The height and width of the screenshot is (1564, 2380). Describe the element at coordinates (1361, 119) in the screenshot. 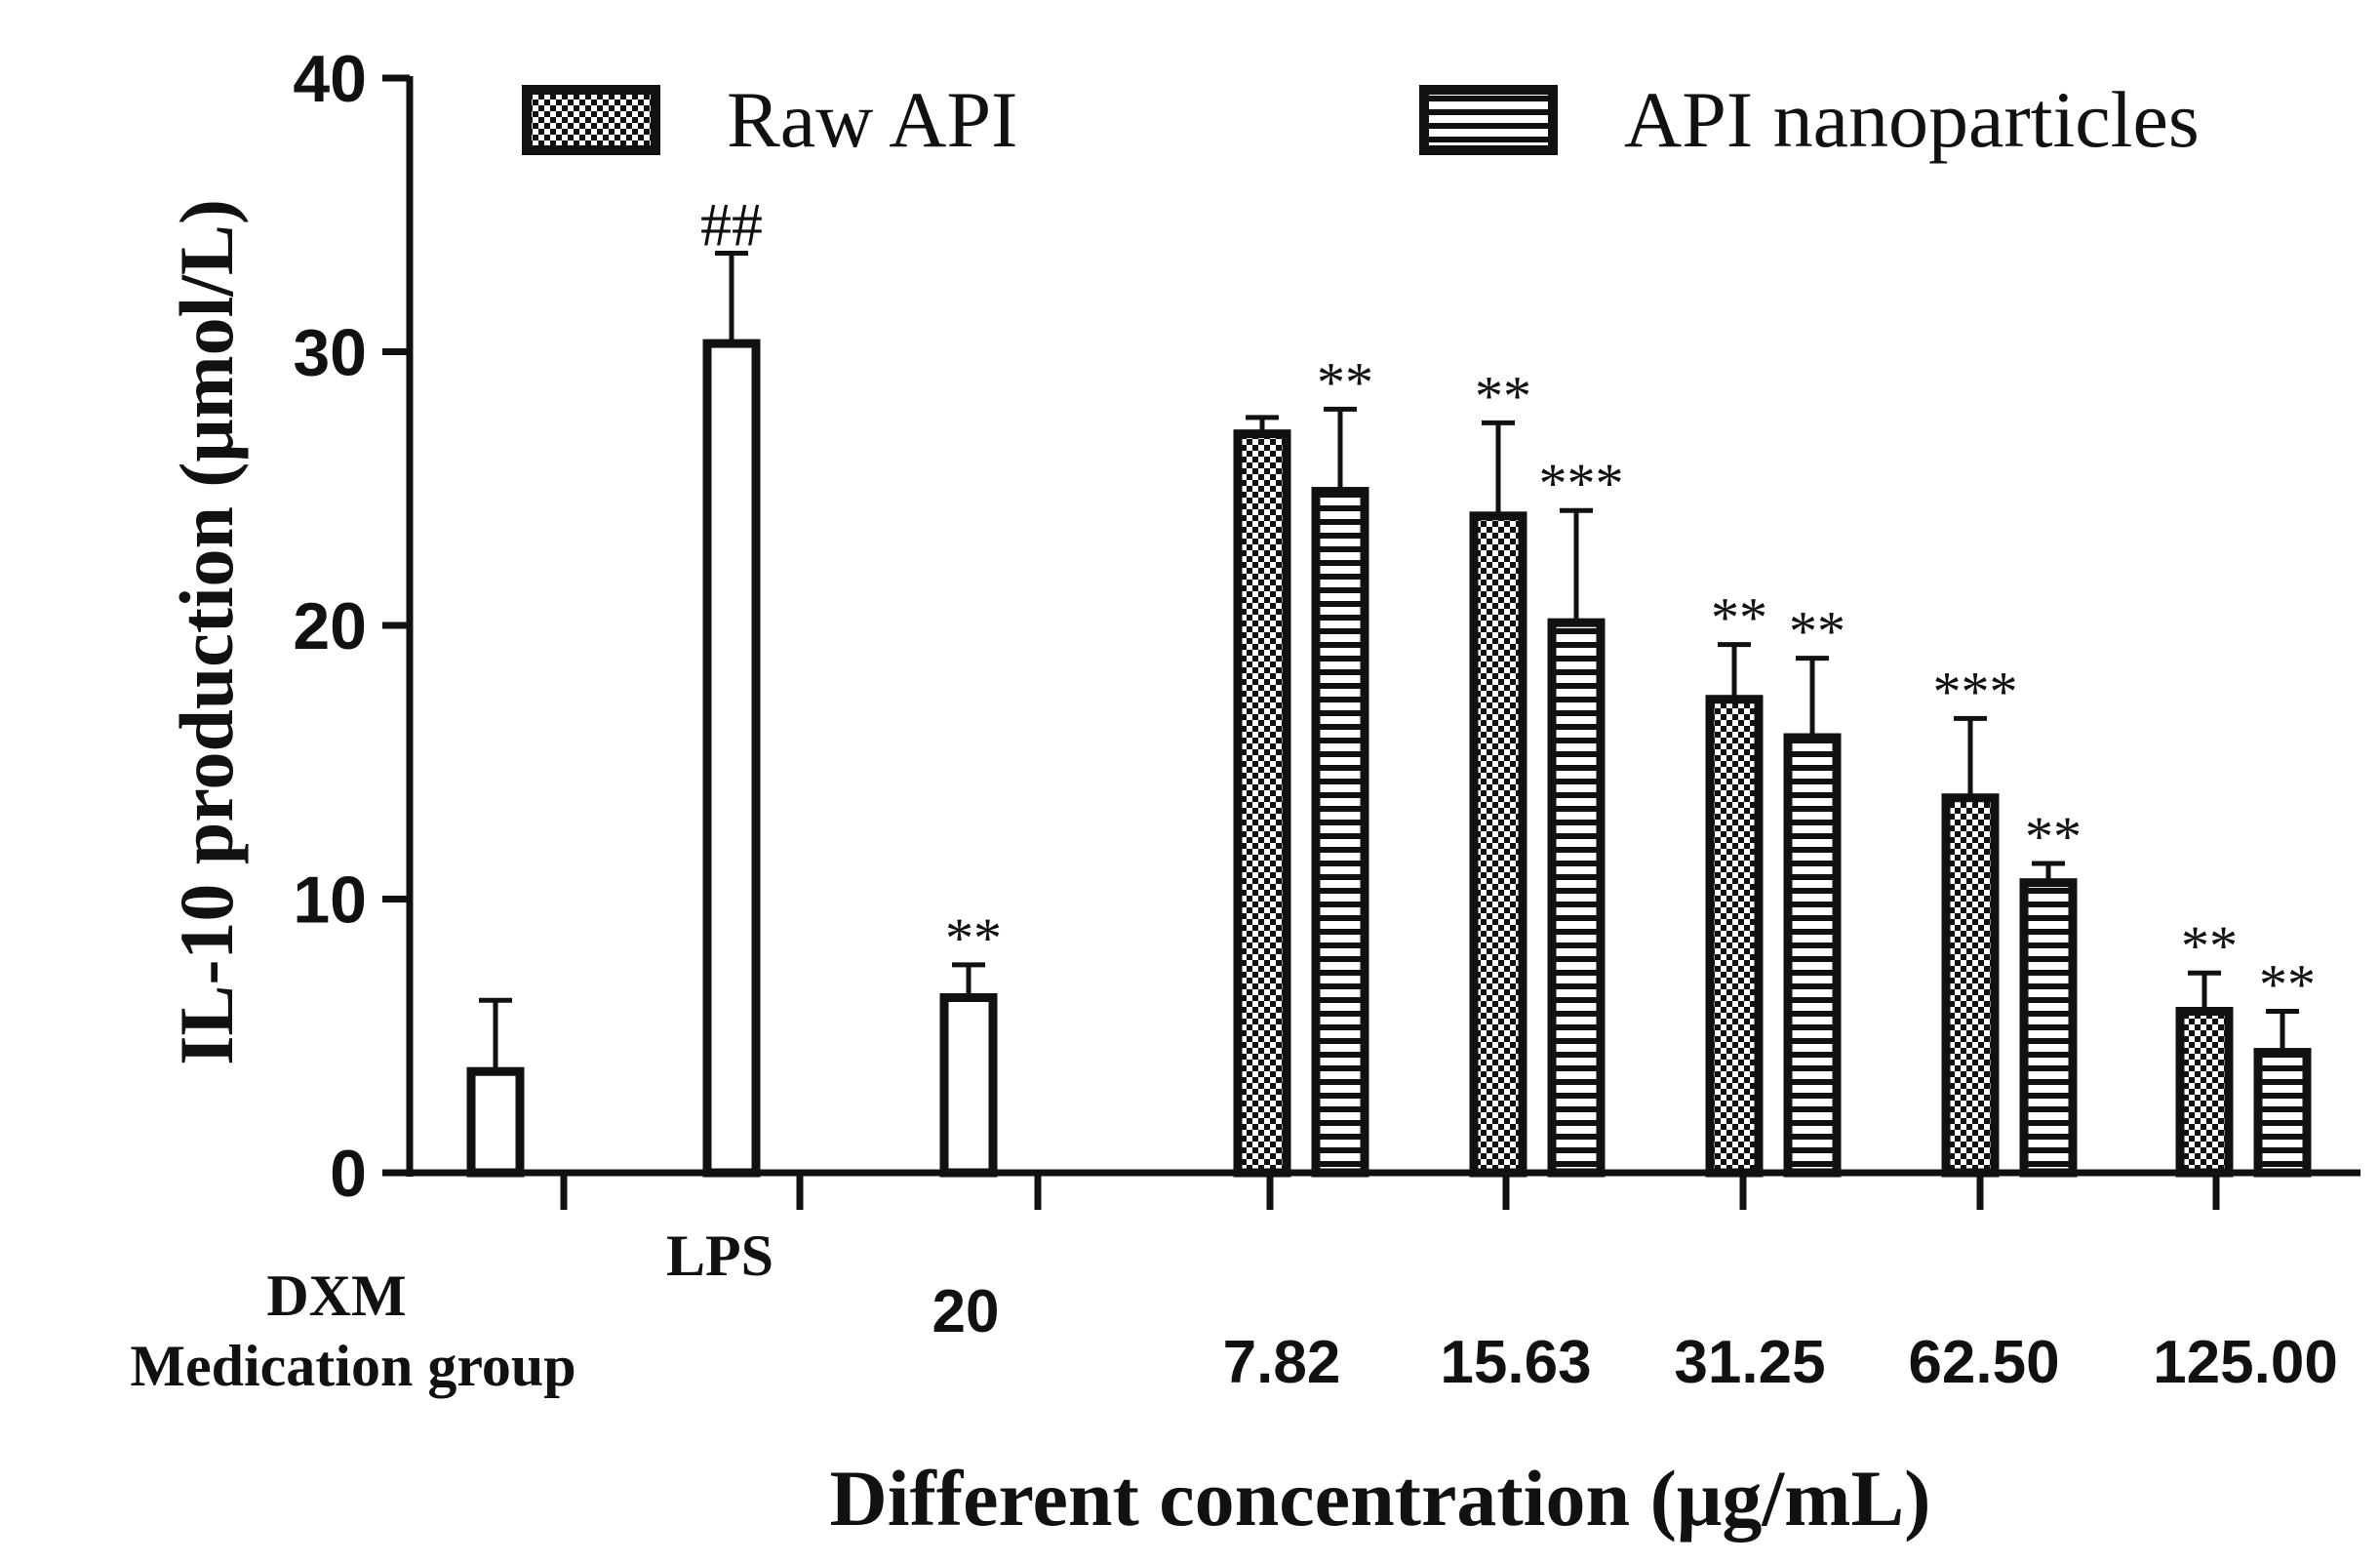

I see `legend: Raw API API nanoparticles` at that location.